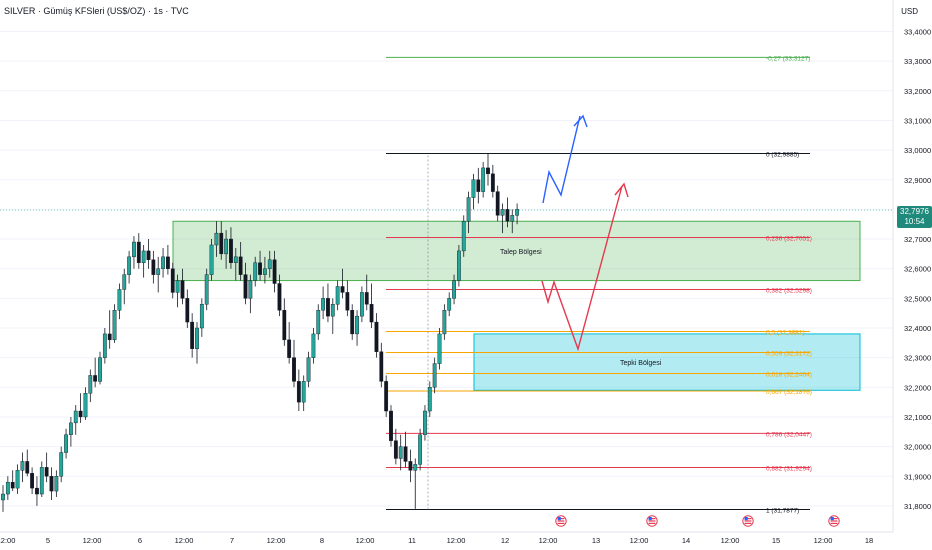 The height and width of the screenshot is (550, 932). I want to click on time-tick-label: 18, so click(869, 540).